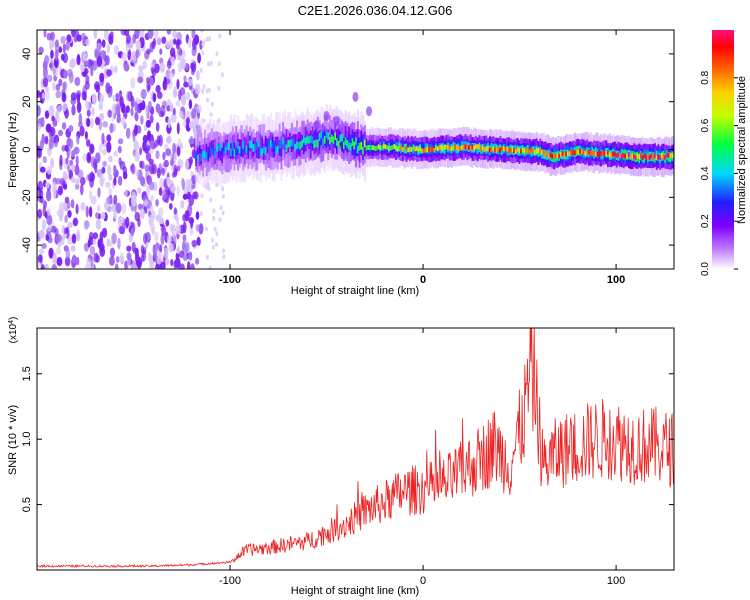 The width and height of the screenshot is (750, 600). I want to click on colorbar-tick-label: 0.2, so click(705, 221).